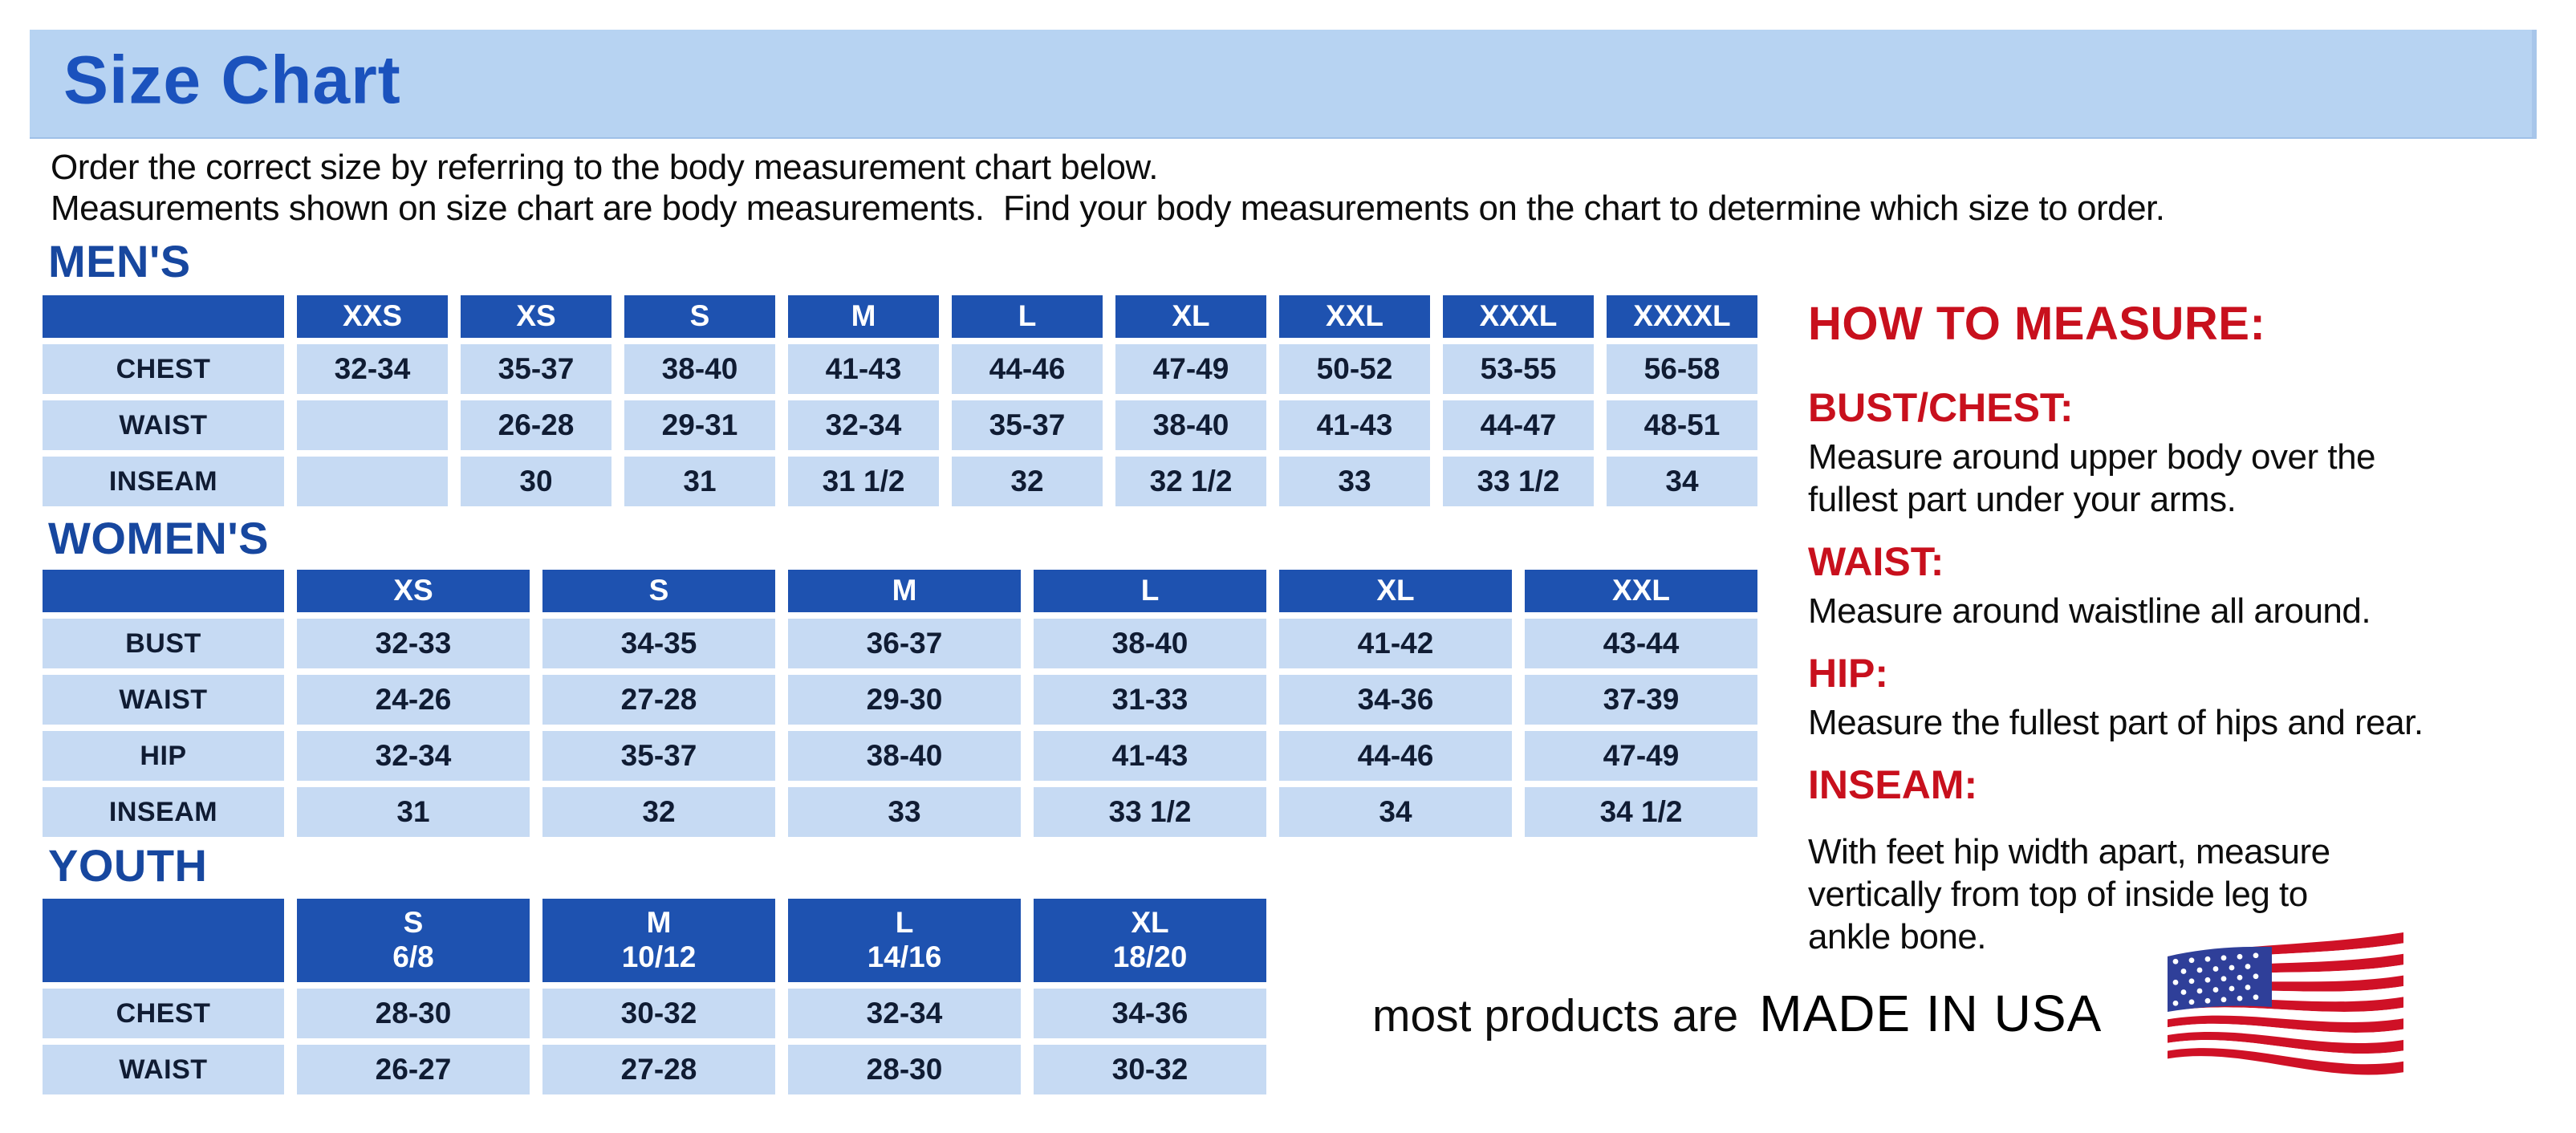 This screenshot has height=1133, width=2576. What do you see at coordinates (904, 1014) in the screenshot?
I see `size-value-cell: 32-34` at bounding box center [904, 1014].